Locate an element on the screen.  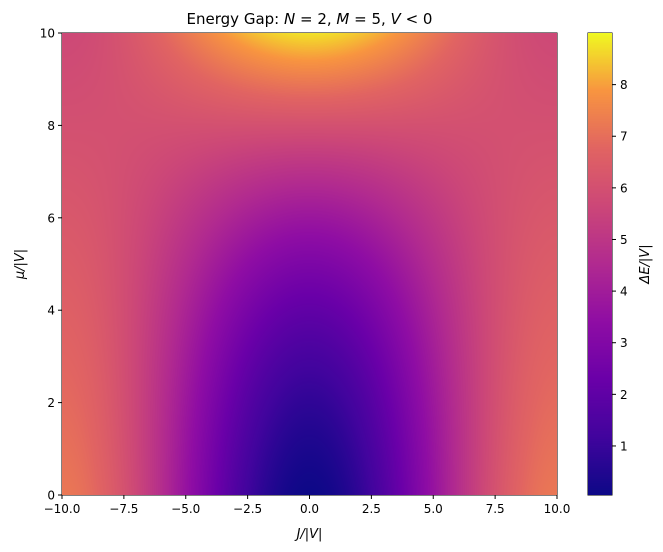
colorbar-tick-label: 5 is located at coordinates (624, 240).